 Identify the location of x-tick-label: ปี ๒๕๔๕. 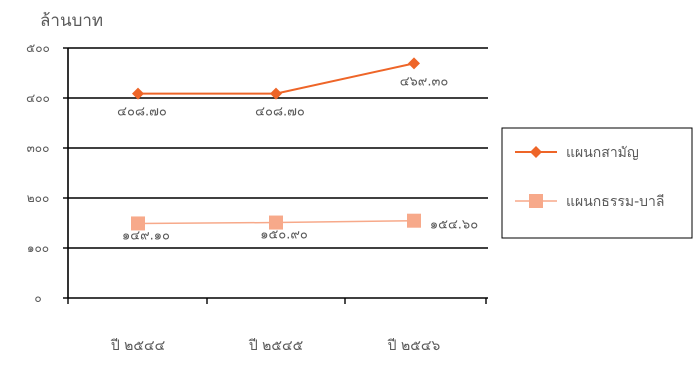
(275, 346).